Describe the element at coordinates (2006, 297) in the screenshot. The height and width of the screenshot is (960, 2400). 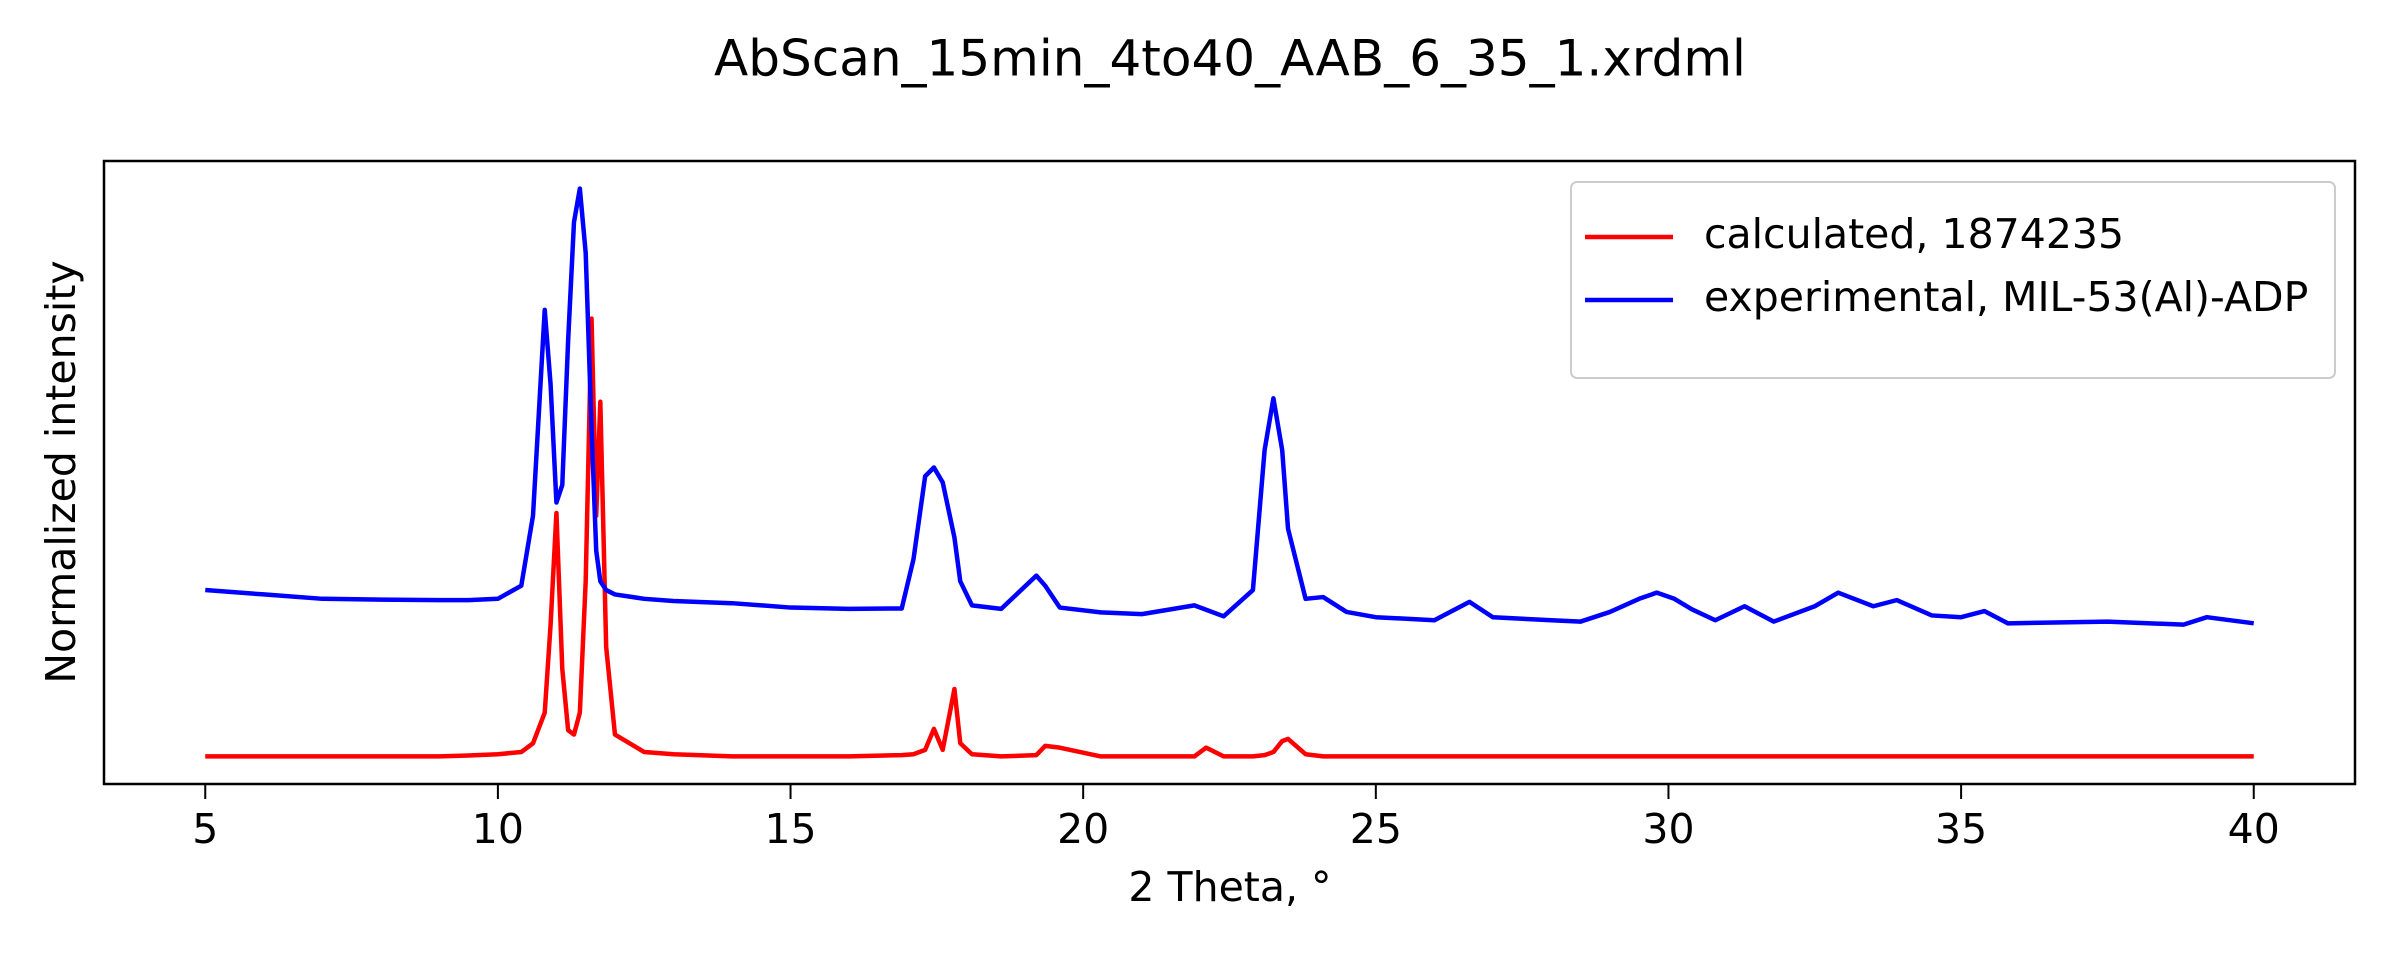
I see `legend-label: experimental, MIL-53(Al)-ADP` at that location.